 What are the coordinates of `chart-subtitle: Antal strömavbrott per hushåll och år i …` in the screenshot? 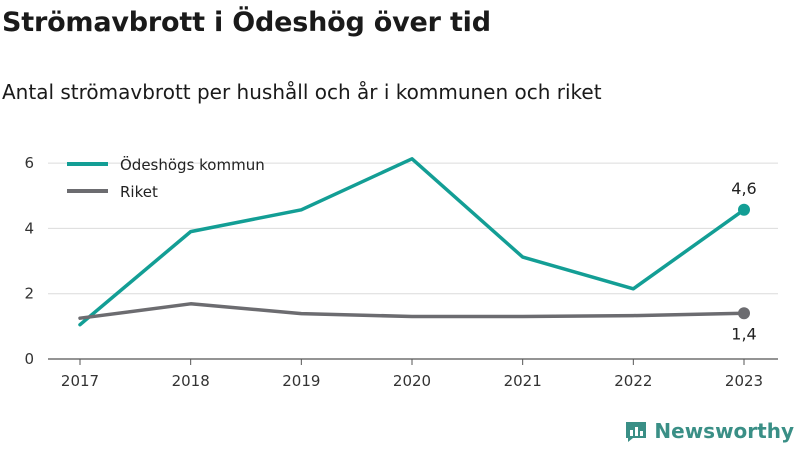 It's located at (302, 92).